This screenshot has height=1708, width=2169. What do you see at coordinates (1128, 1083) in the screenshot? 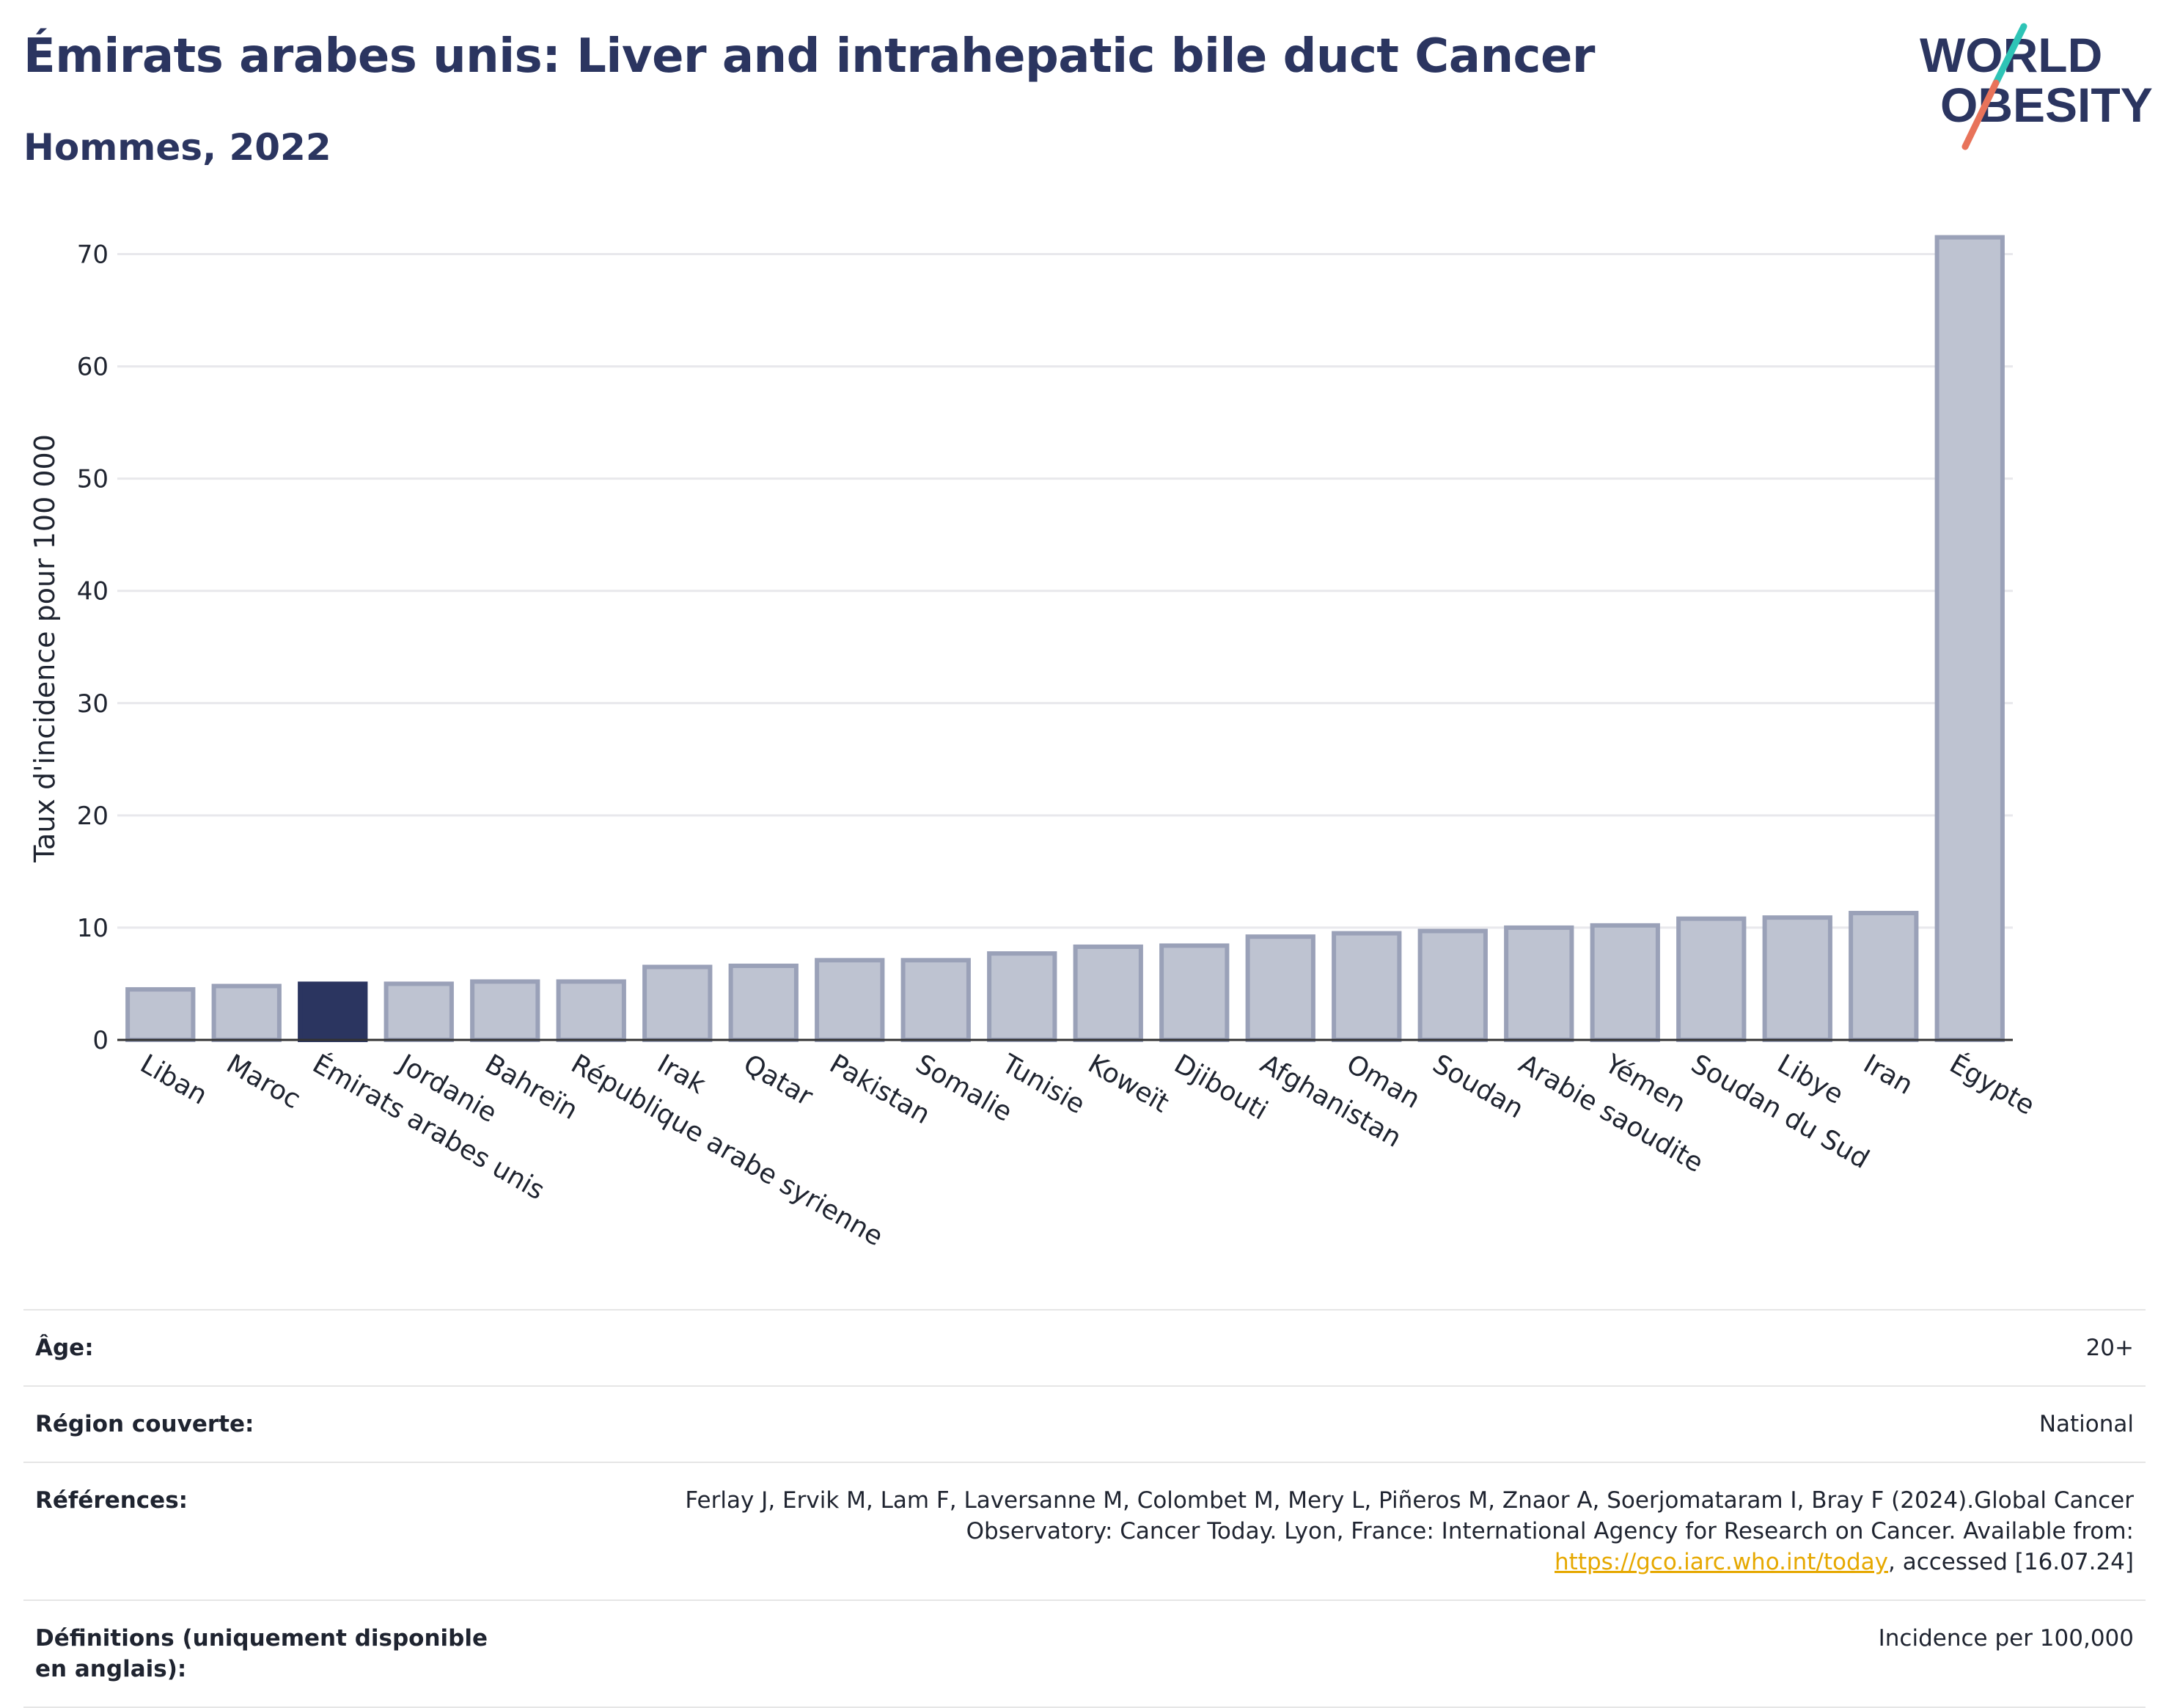
I see `x-tick-label: Koweït` at bounding box center [1128, 1083].